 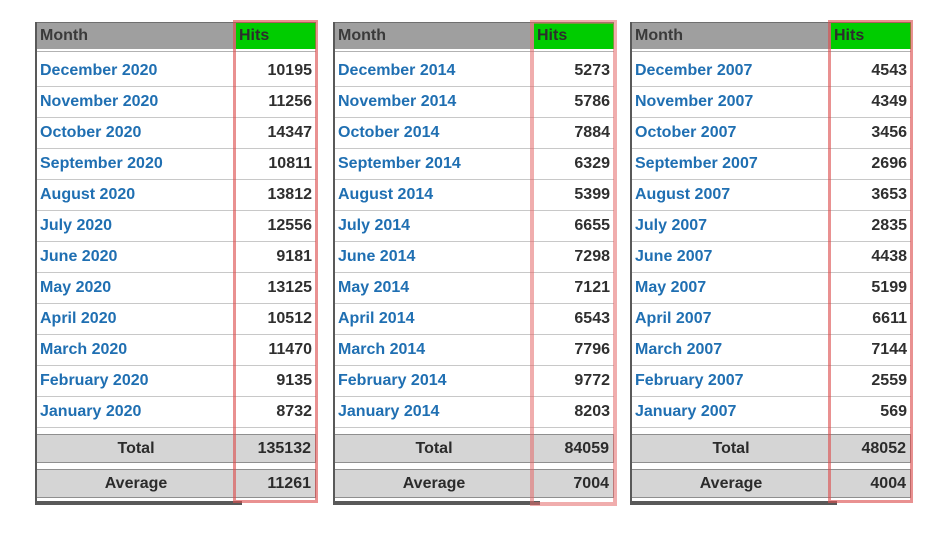 I want to click on average-row: Average 4004, so click(x=770, y=483).